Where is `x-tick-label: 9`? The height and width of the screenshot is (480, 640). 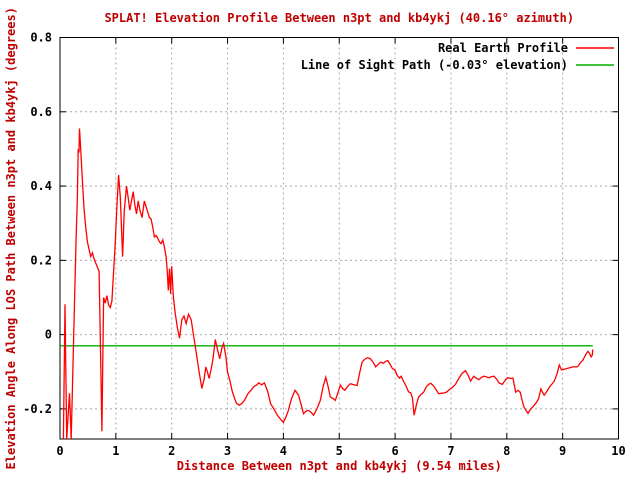 x-tick-label: 9 is located at coordinates (562, 451).